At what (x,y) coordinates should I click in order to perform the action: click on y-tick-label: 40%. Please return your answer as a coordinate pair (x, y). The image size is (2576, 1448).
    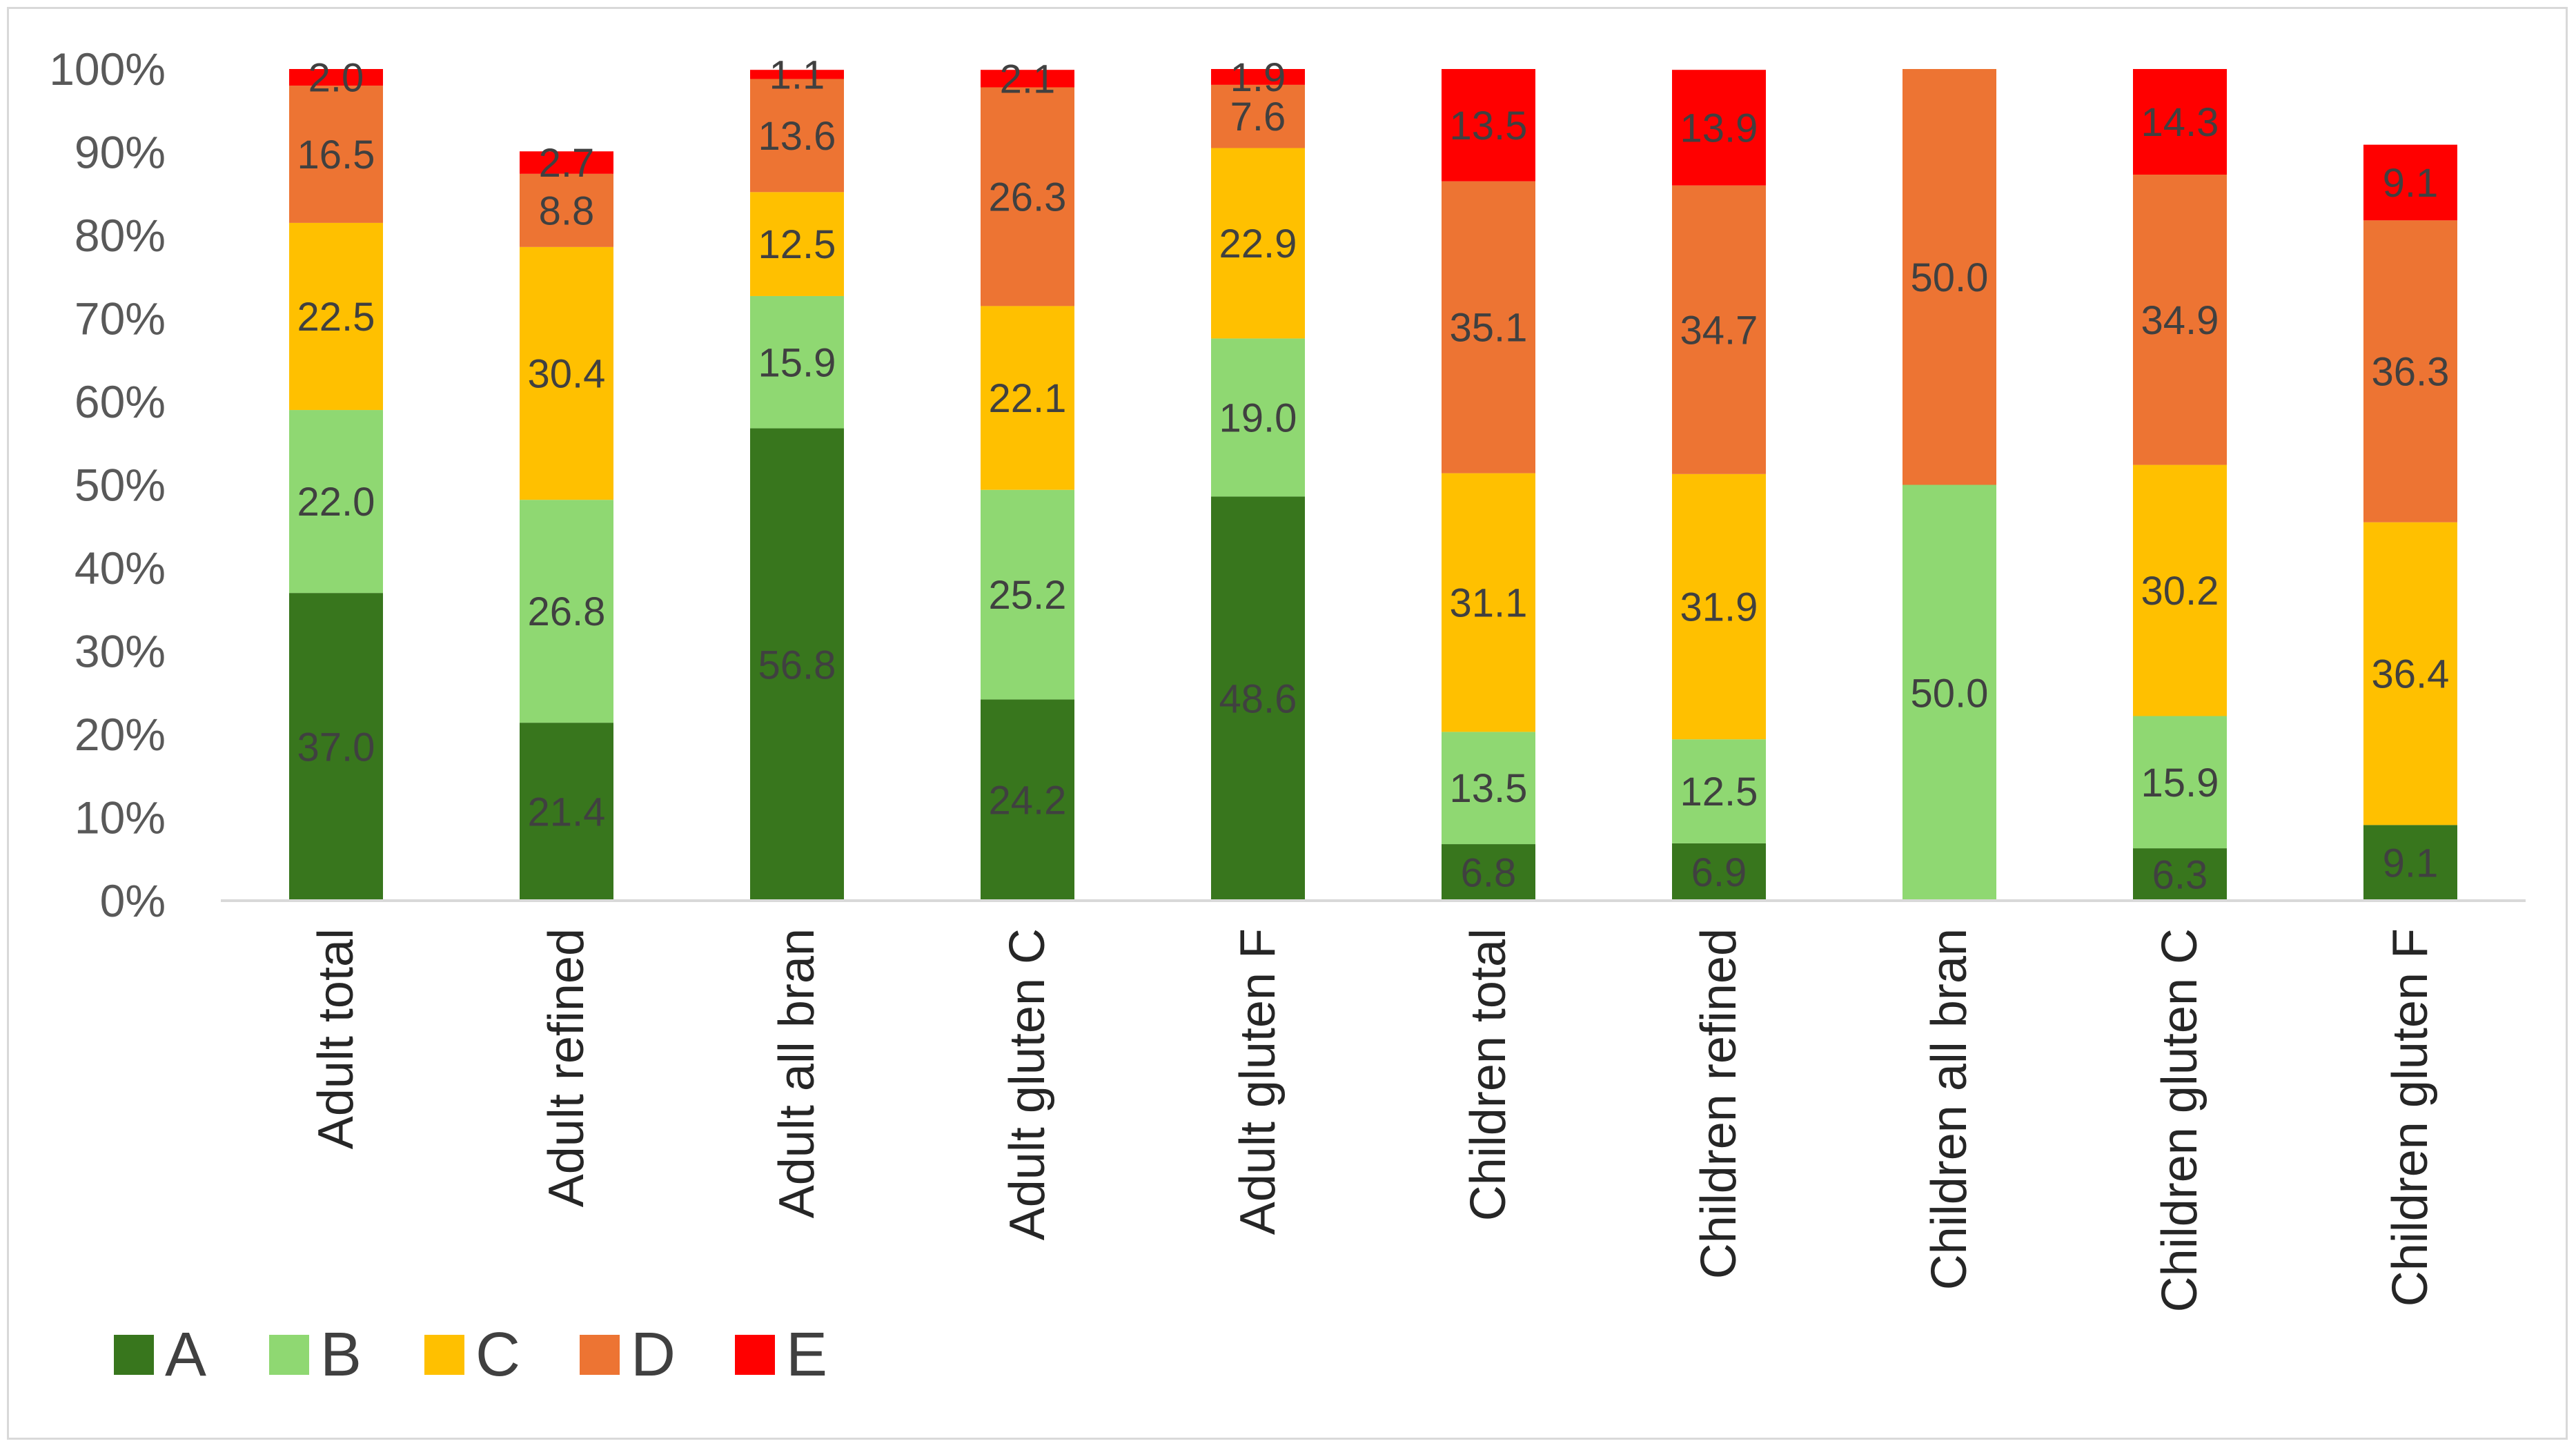
    Looking at the image, I should click on (120, 568).